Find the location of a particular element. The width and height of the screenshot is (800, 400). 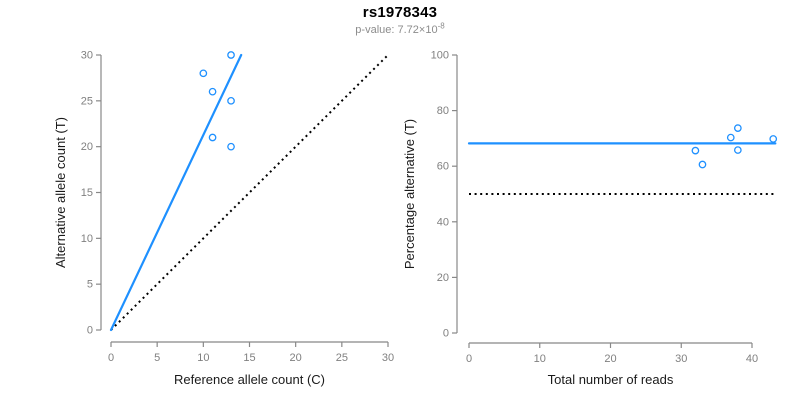

x-tick-label: 40 is located at coordinates (752, 359).